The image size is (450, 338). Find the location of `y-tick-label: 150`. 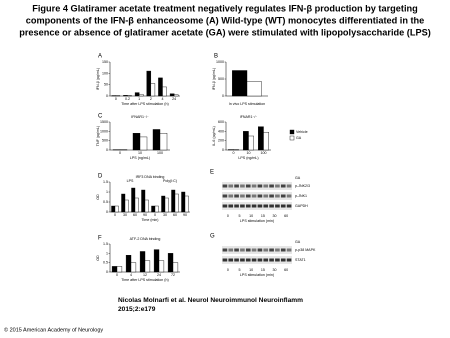

y-tick-label: 150 is located at coordinates (105, 62).